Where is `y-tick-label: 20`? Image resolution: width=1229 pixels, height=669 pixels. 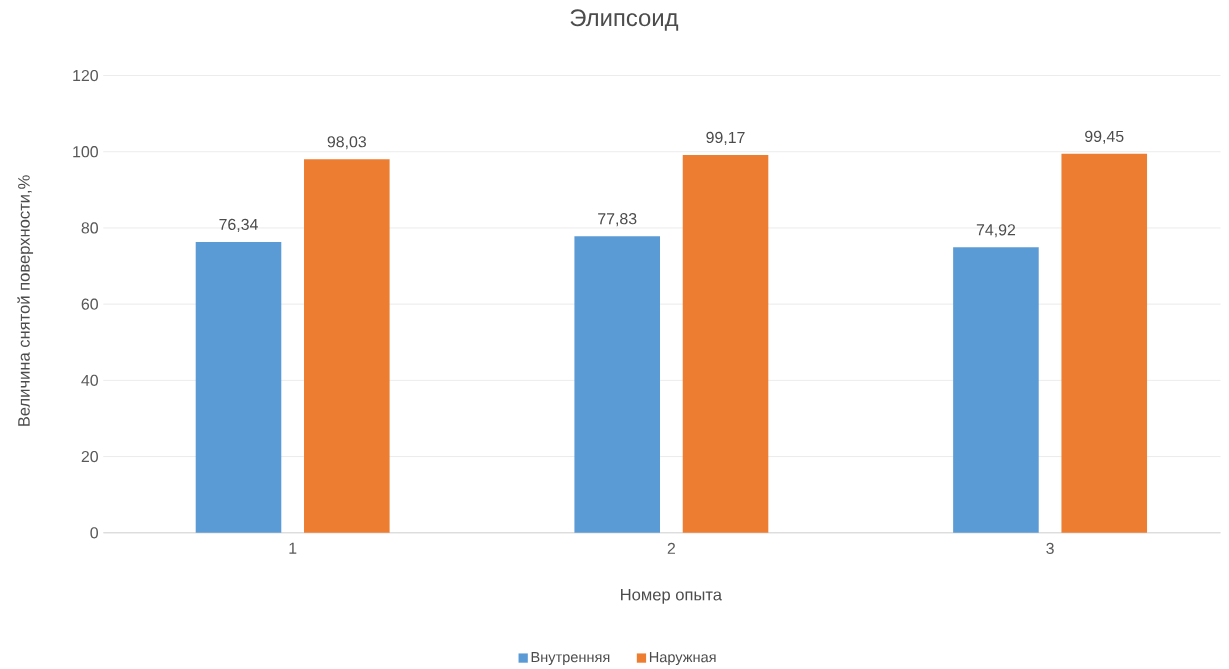 y-tick-label: 20 is located at coordinates (89, 456).